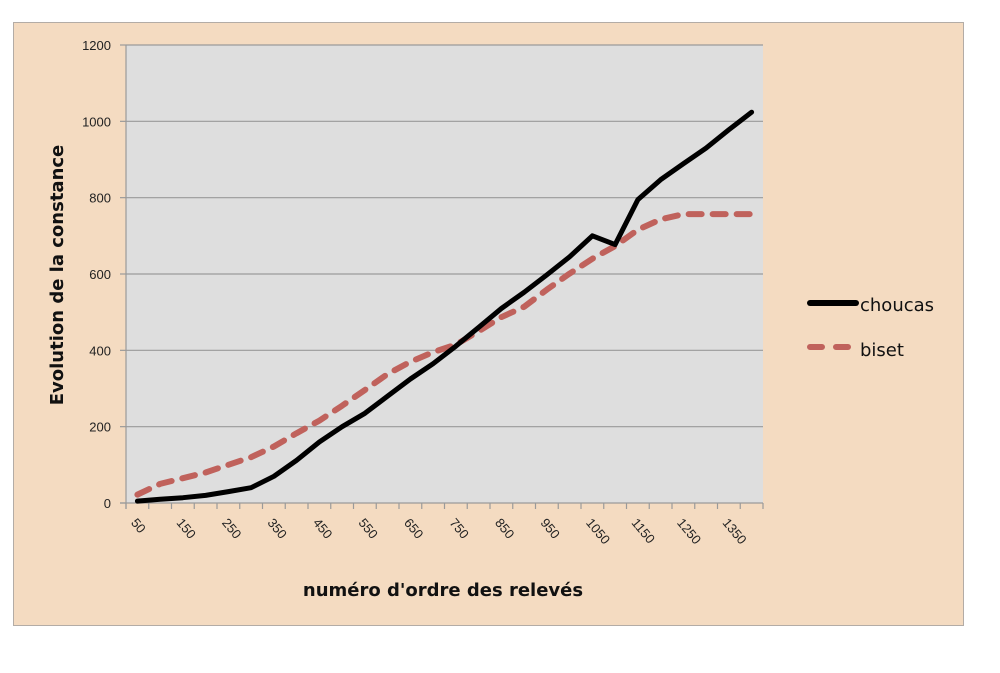 This screenshot has height=673, width=1000. I want to click on y-tick-label: 200, so click(100, 427).